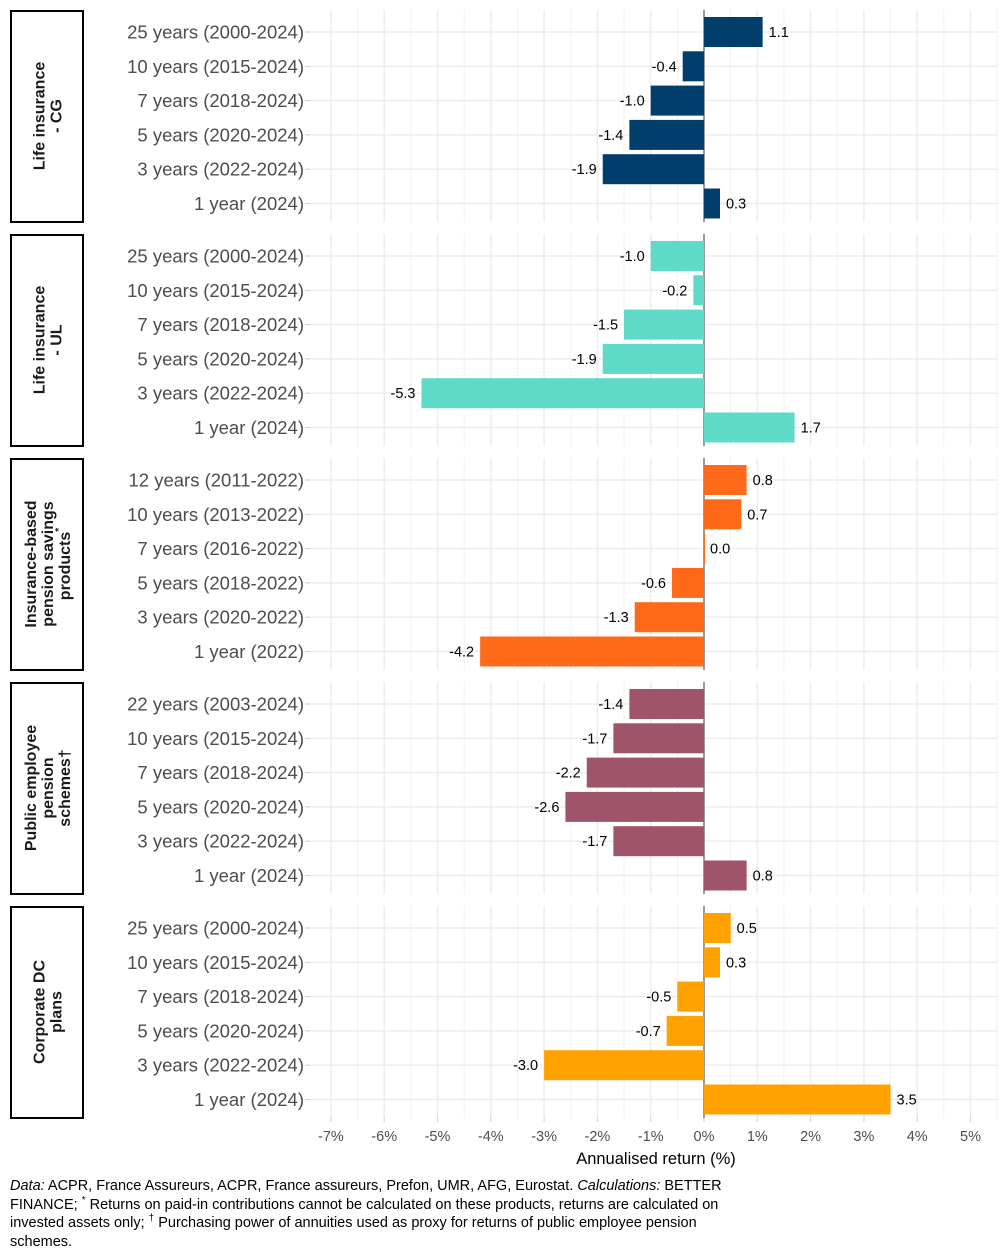 This screenshot has width=1008, height=1260. I want to click on x-tick-label: 3%, so click(863, 1137).